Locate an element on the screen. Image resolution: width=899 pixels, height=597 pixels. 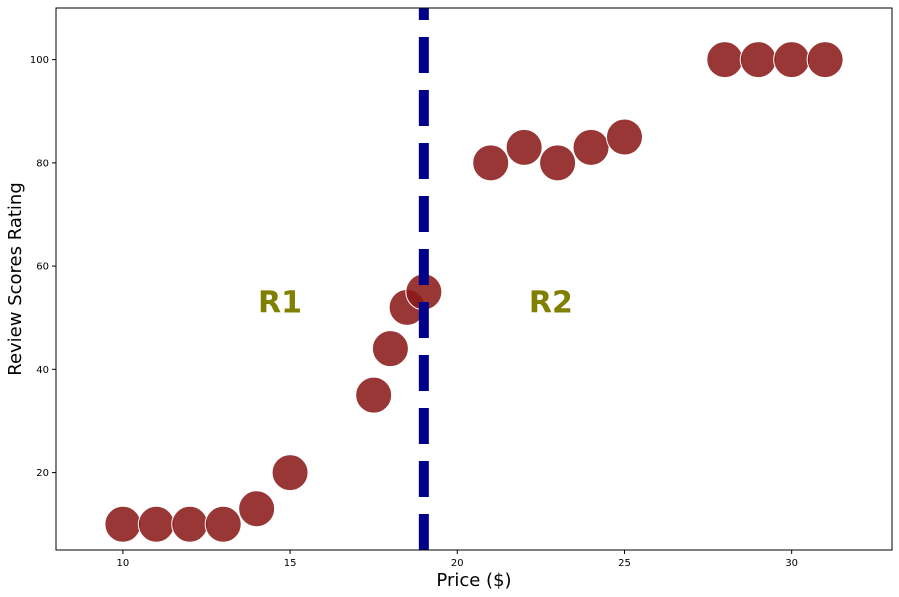
y-tick-label: 60 is located at coordinates (42, 267).